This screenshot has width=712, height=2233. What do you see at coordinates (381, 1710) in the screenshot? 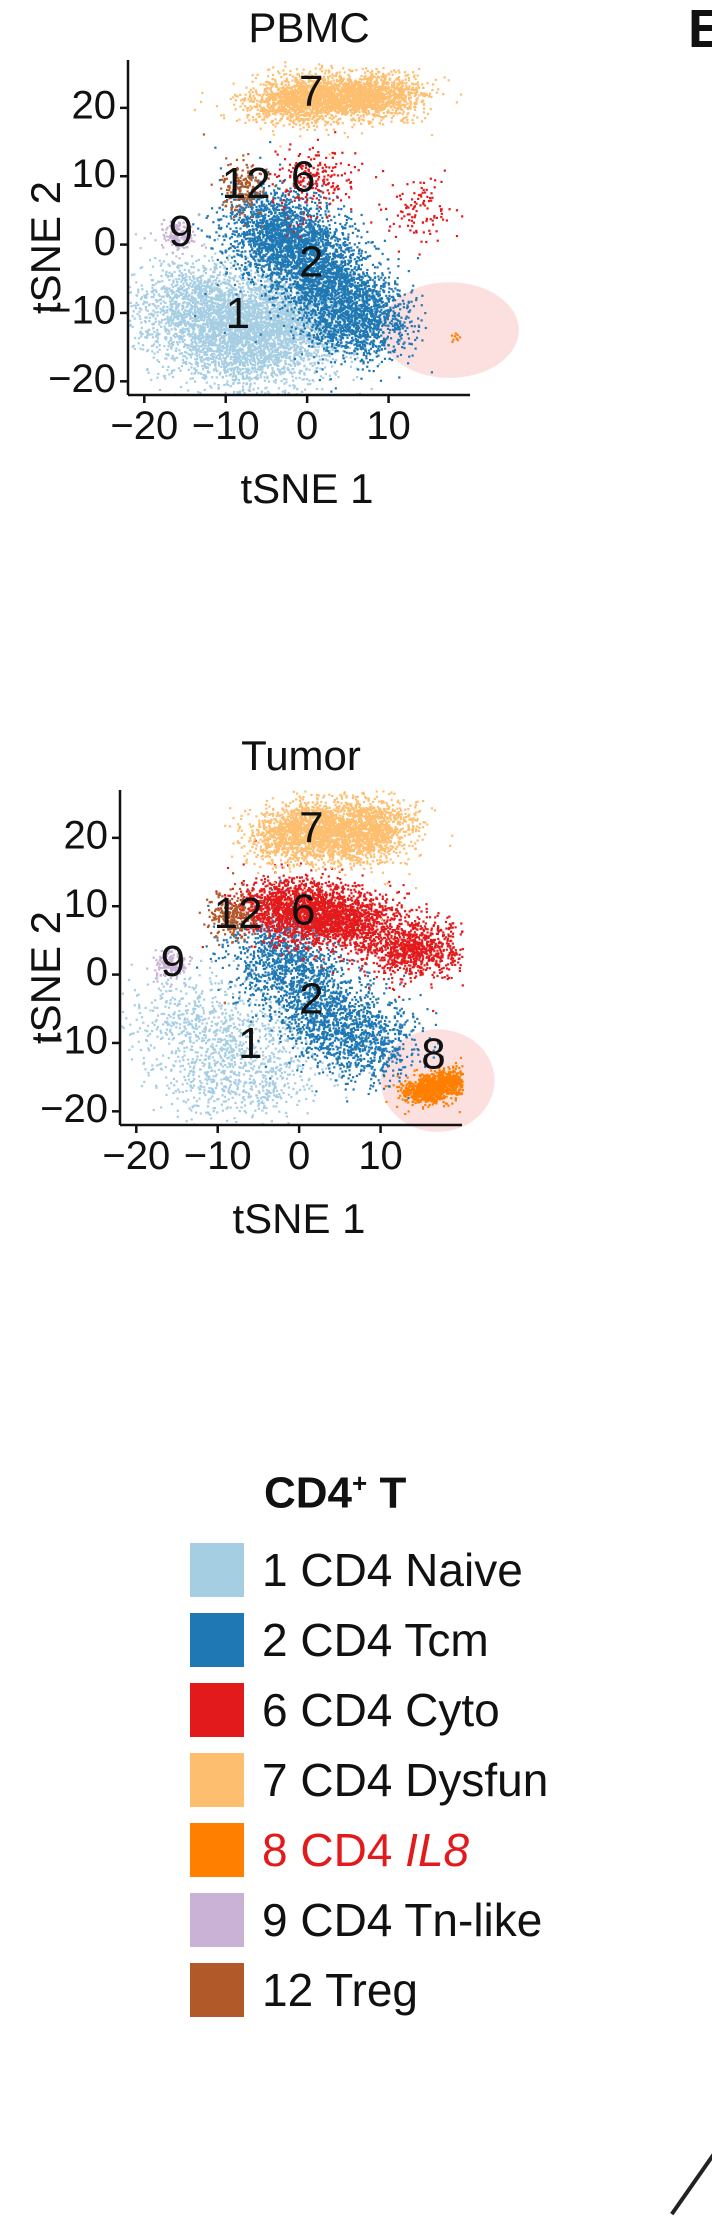
I see `legend-label: 6 CD4 Cyto` at bounding box center [381, 1710].